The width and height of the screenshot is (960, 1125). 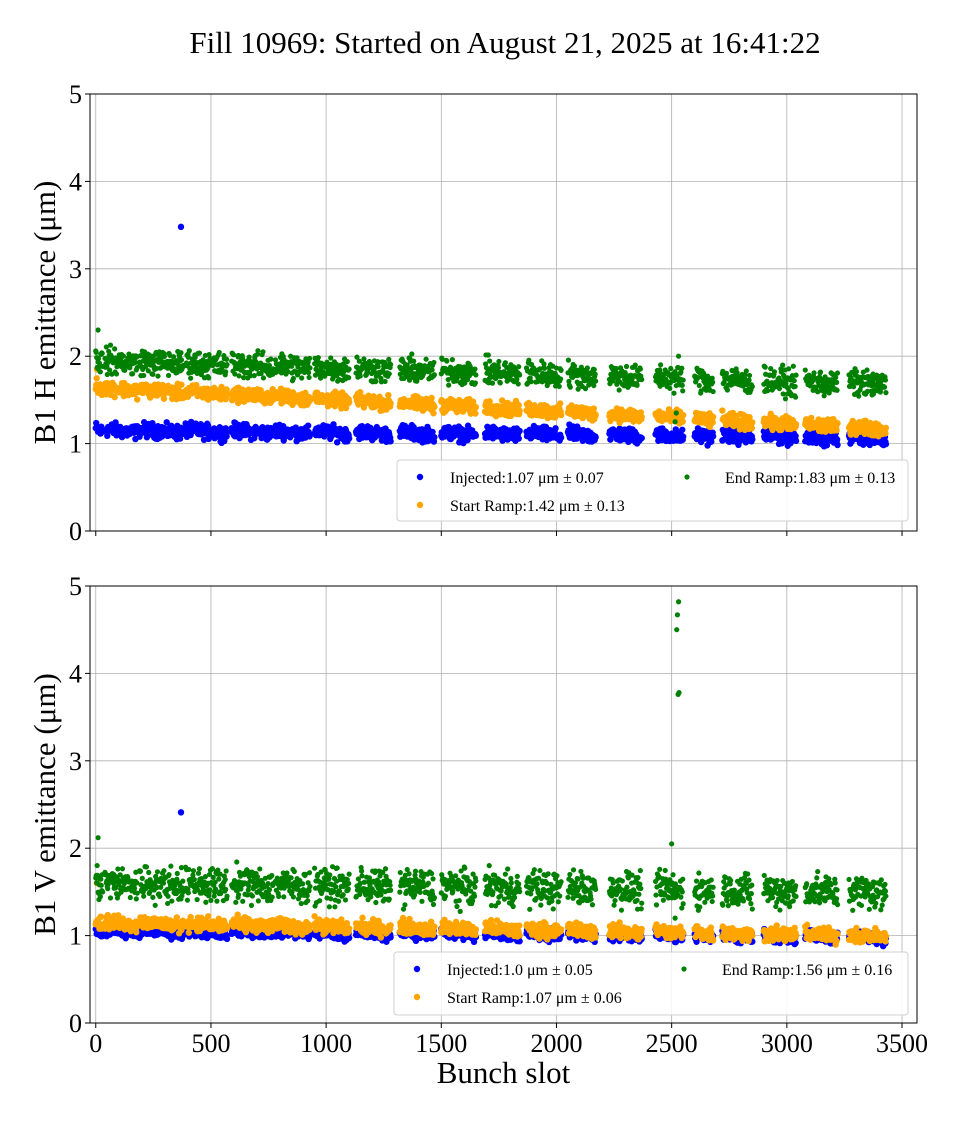 I want to click on y-tick-label: 2, so click(x=75, y=848).